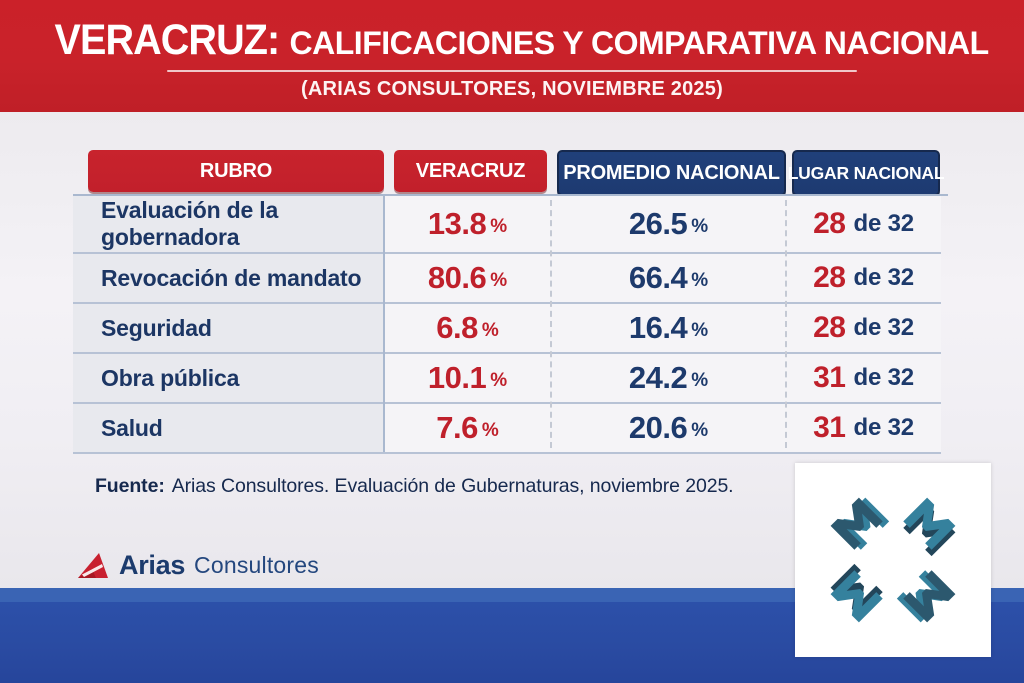 This screenshot has height=683, width=1024. Describe the element at coordinates (512, 71) in the screenshot. I see `title-divider` at that location.